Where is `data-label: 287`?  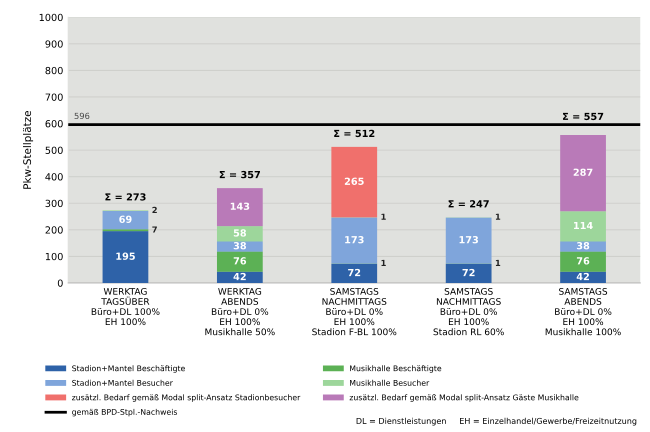
data-label: 287 is located at coordinates (583, 172).